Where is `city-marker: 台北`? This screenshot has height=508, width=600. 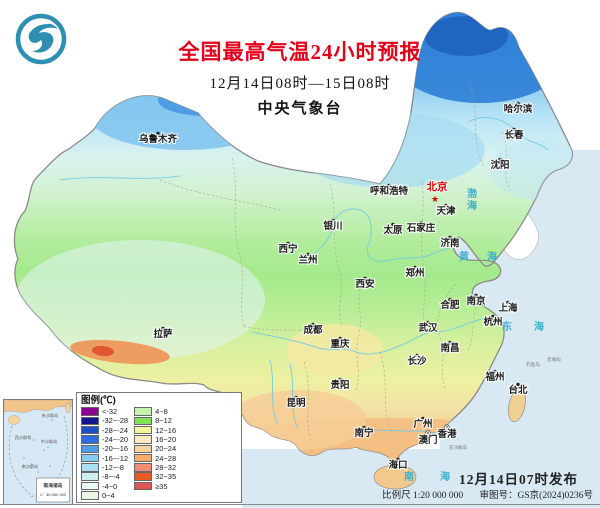 city-marker: 台北 is located at coordinates (518, 389).